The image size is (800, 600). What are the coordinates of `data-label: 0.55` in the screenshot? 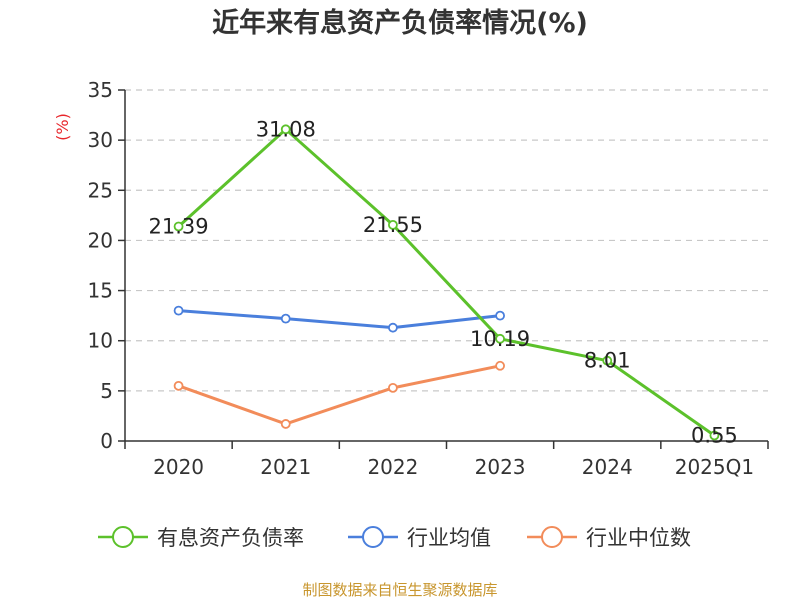 It's located at (714, 435).